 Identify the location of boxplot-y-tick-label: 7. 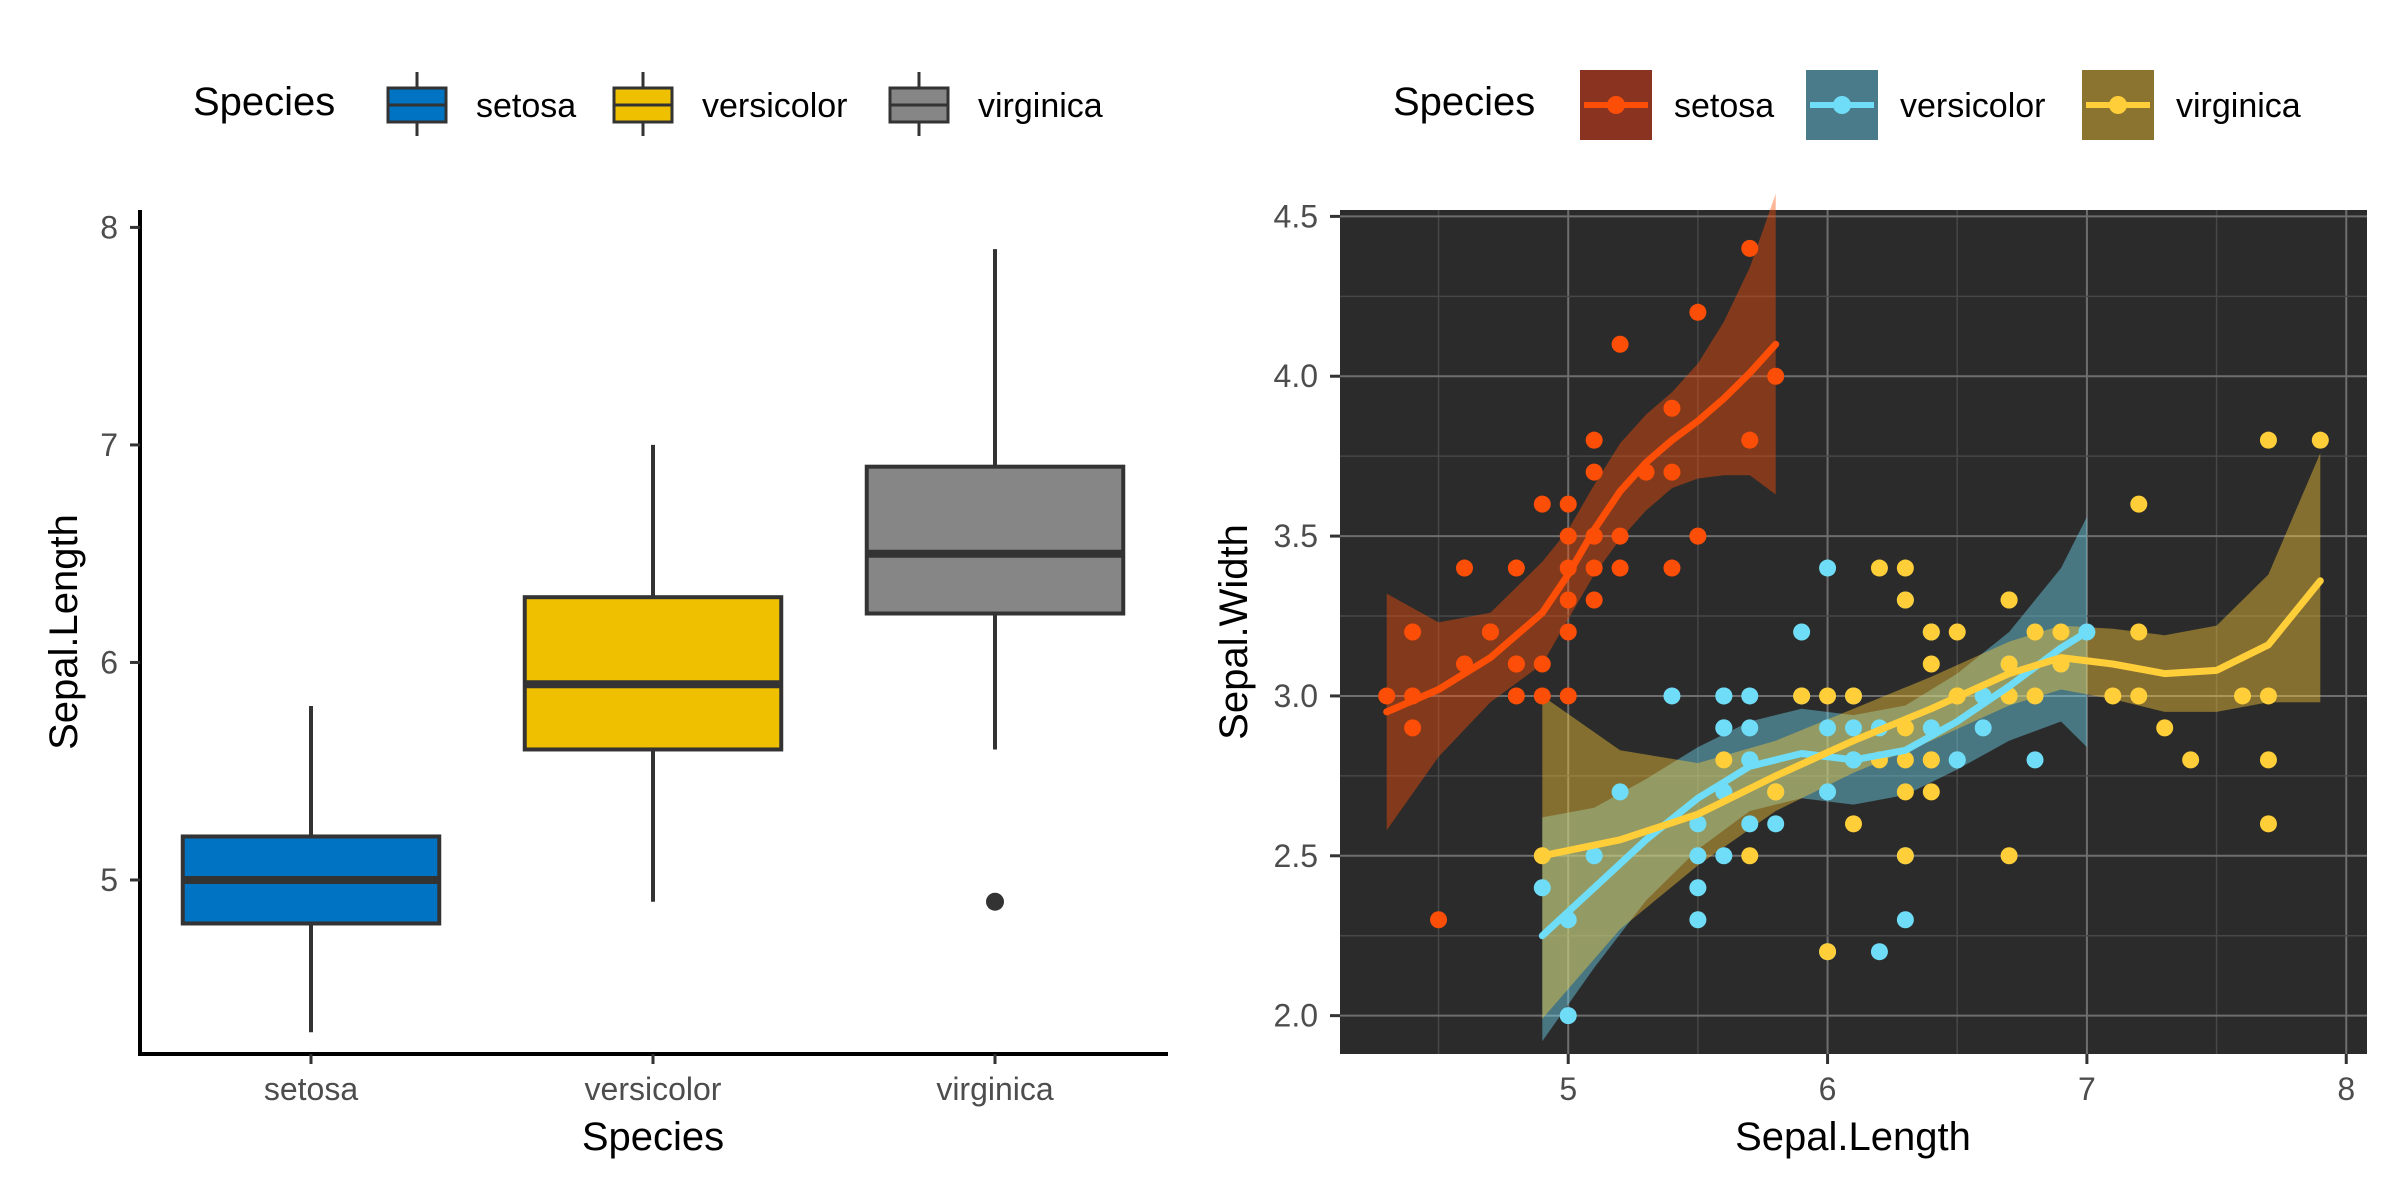
(109, 445).